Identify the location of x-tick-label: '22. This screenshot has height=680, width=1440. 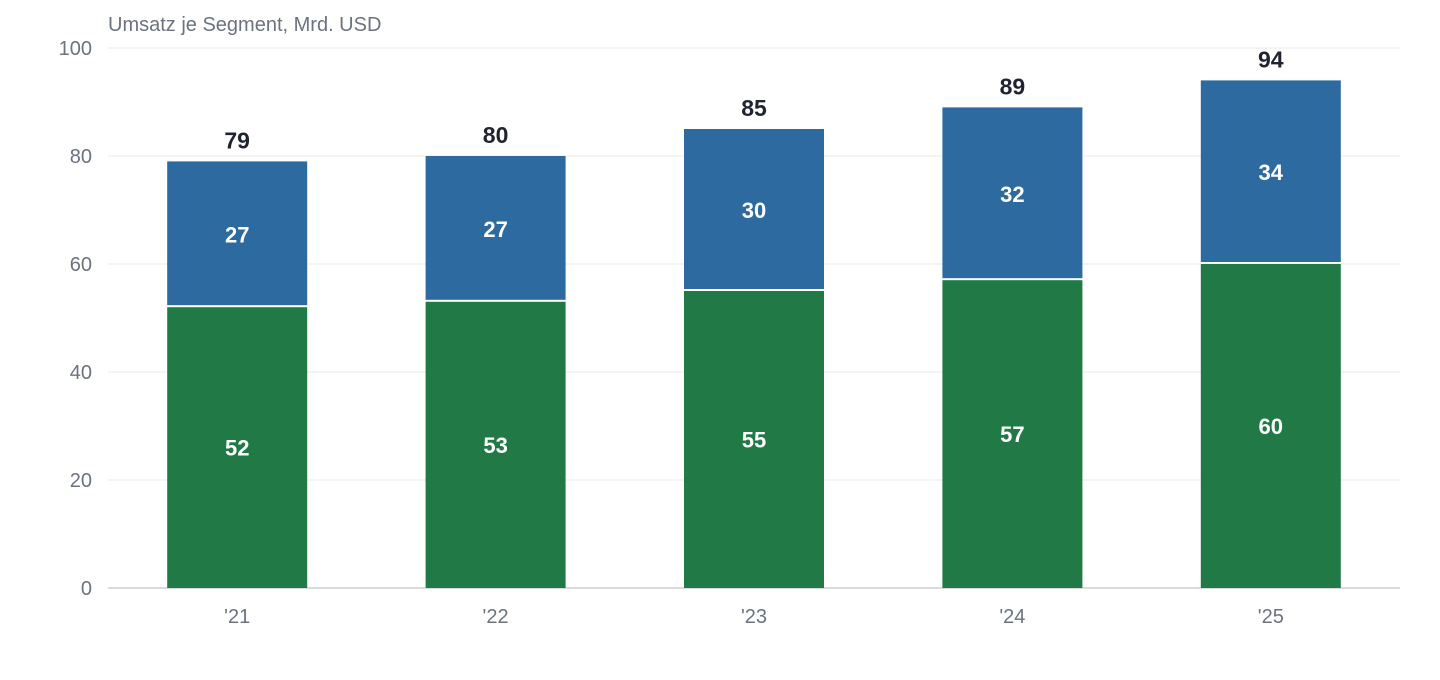
(496, 617).